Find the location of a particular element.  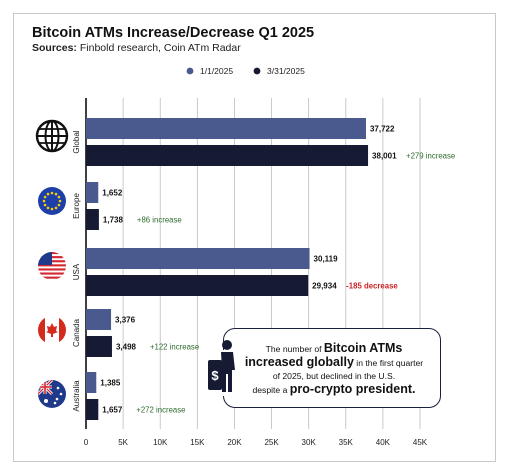

au-union-cross-red is located at coordinates (45, 387).